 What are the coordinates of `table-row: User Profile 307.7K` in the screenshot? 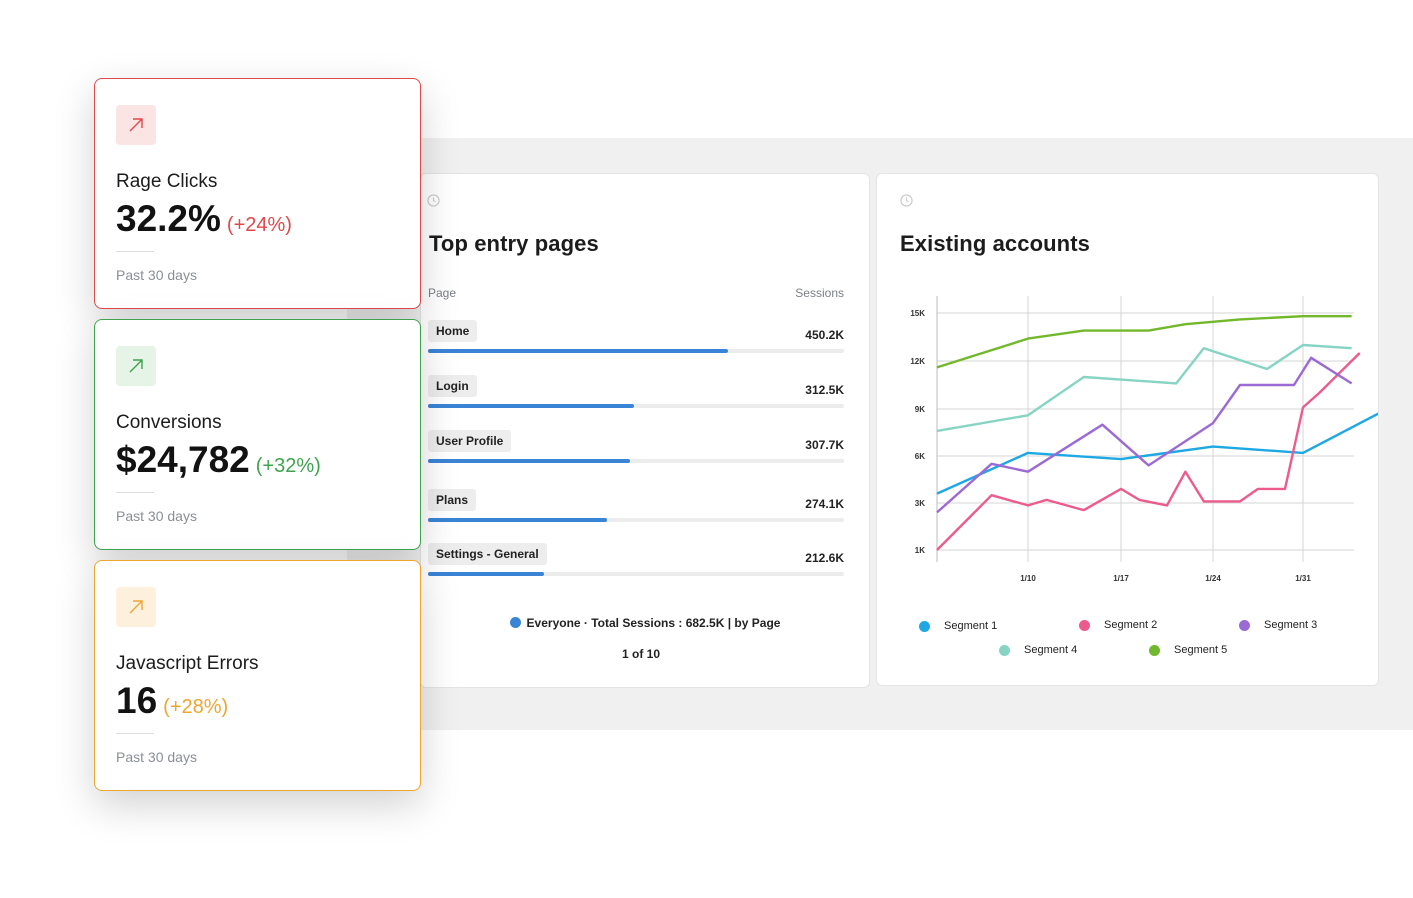 It's located at (636, 450).